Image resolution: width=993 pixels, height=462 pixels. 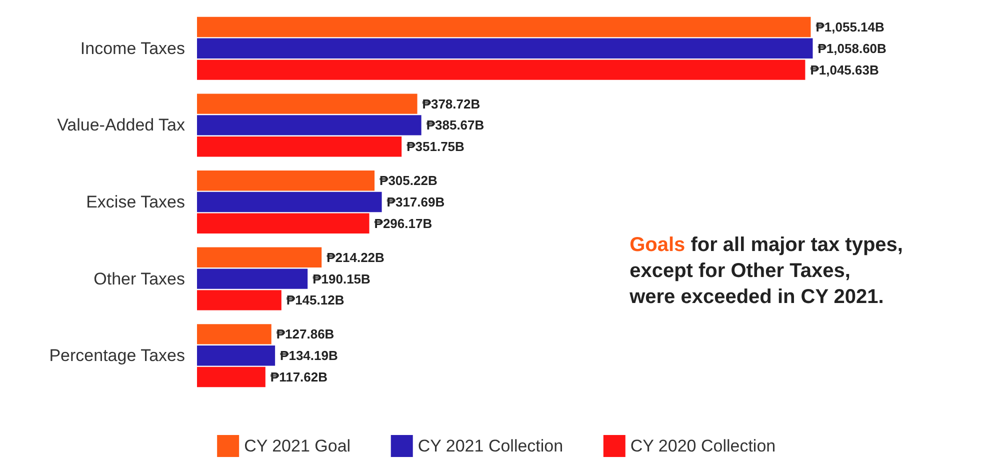 What do you see at coordinates (403, 223) in the screenshot?
I see `data-label: ₱296.17B` at bounding box center [403, 223].